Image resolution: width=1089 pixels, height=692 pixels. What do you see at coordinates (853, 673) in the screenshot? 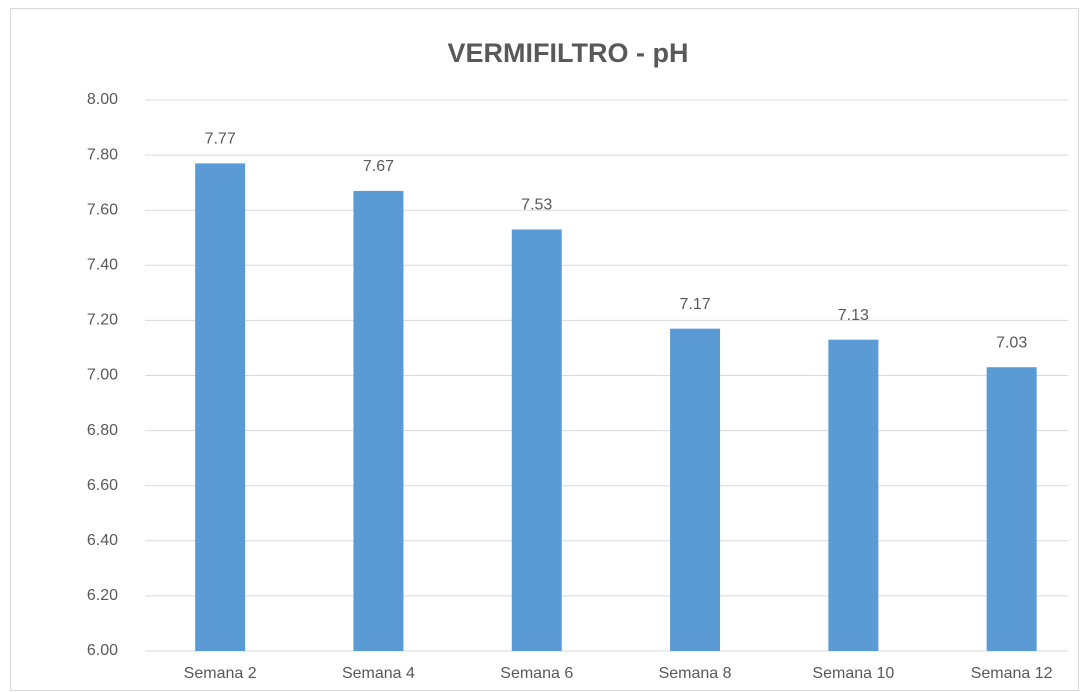
I see `x-tick-label: Semana 10` at bounding box center [853, 673].